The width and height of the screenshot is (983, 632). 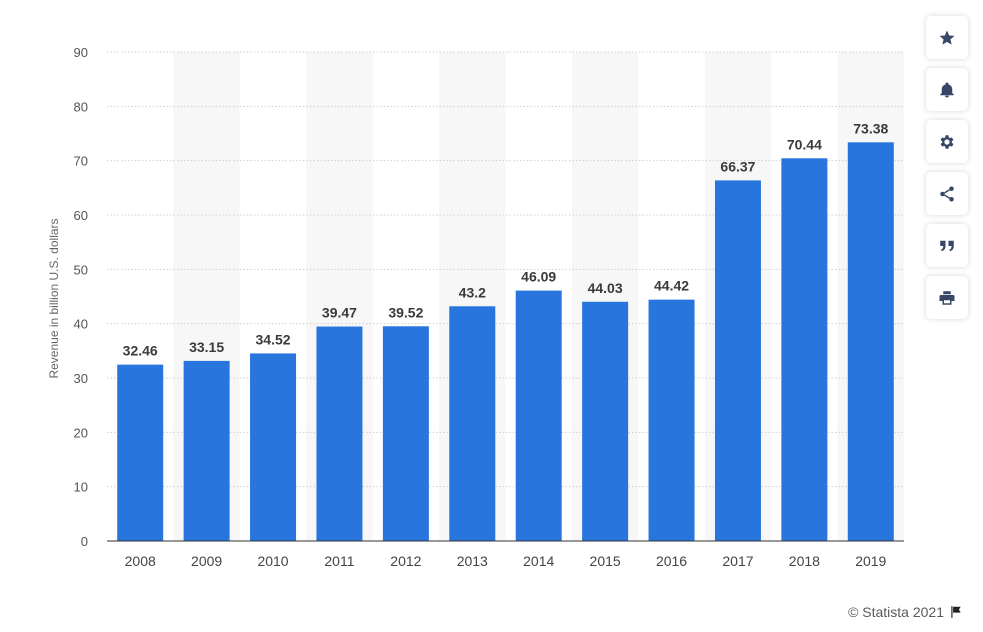 What do you see at coordinates (140, 351) in the screenshot?
I see `data-label: 32.46` at bounding box center [140, 351].